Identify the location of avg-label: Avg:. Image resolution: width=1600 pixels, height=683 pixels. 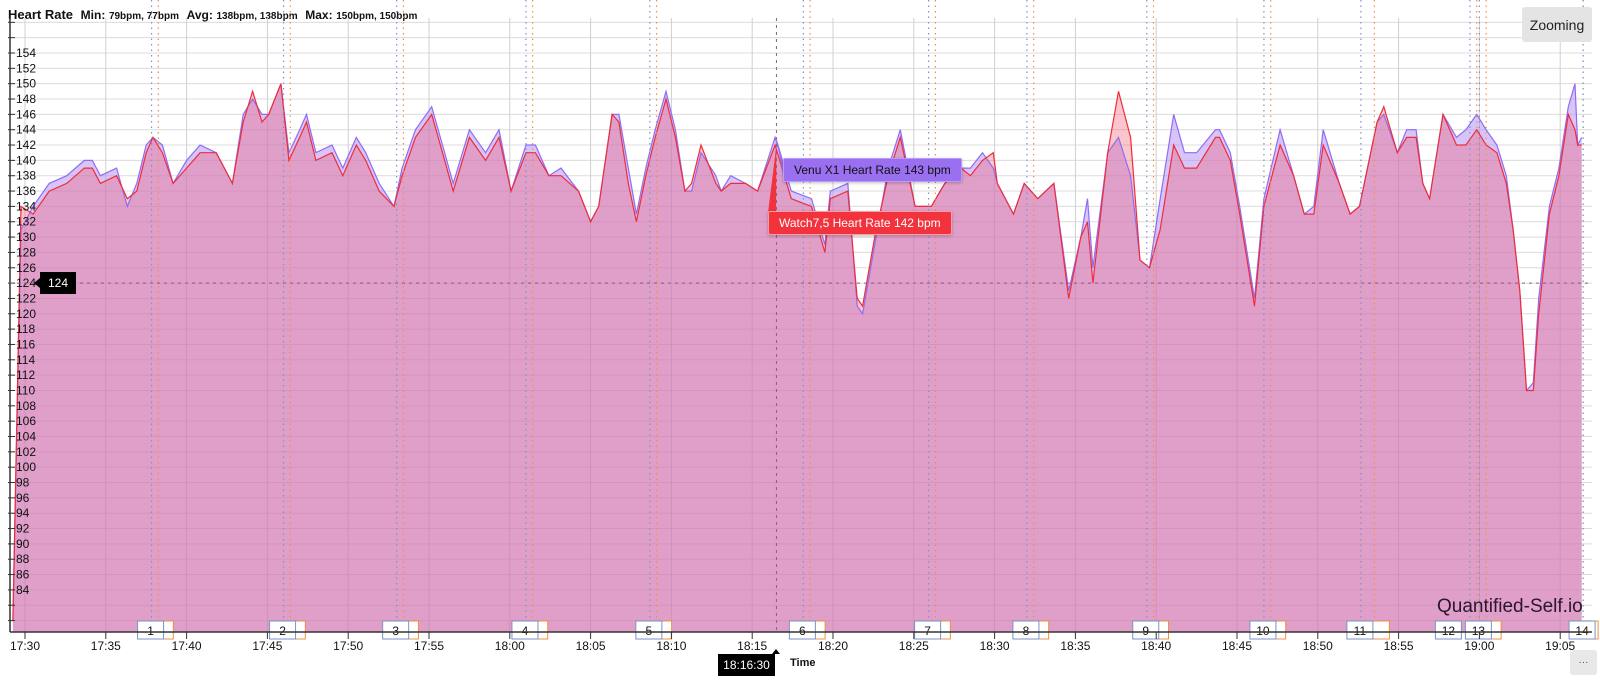
(199, 15).